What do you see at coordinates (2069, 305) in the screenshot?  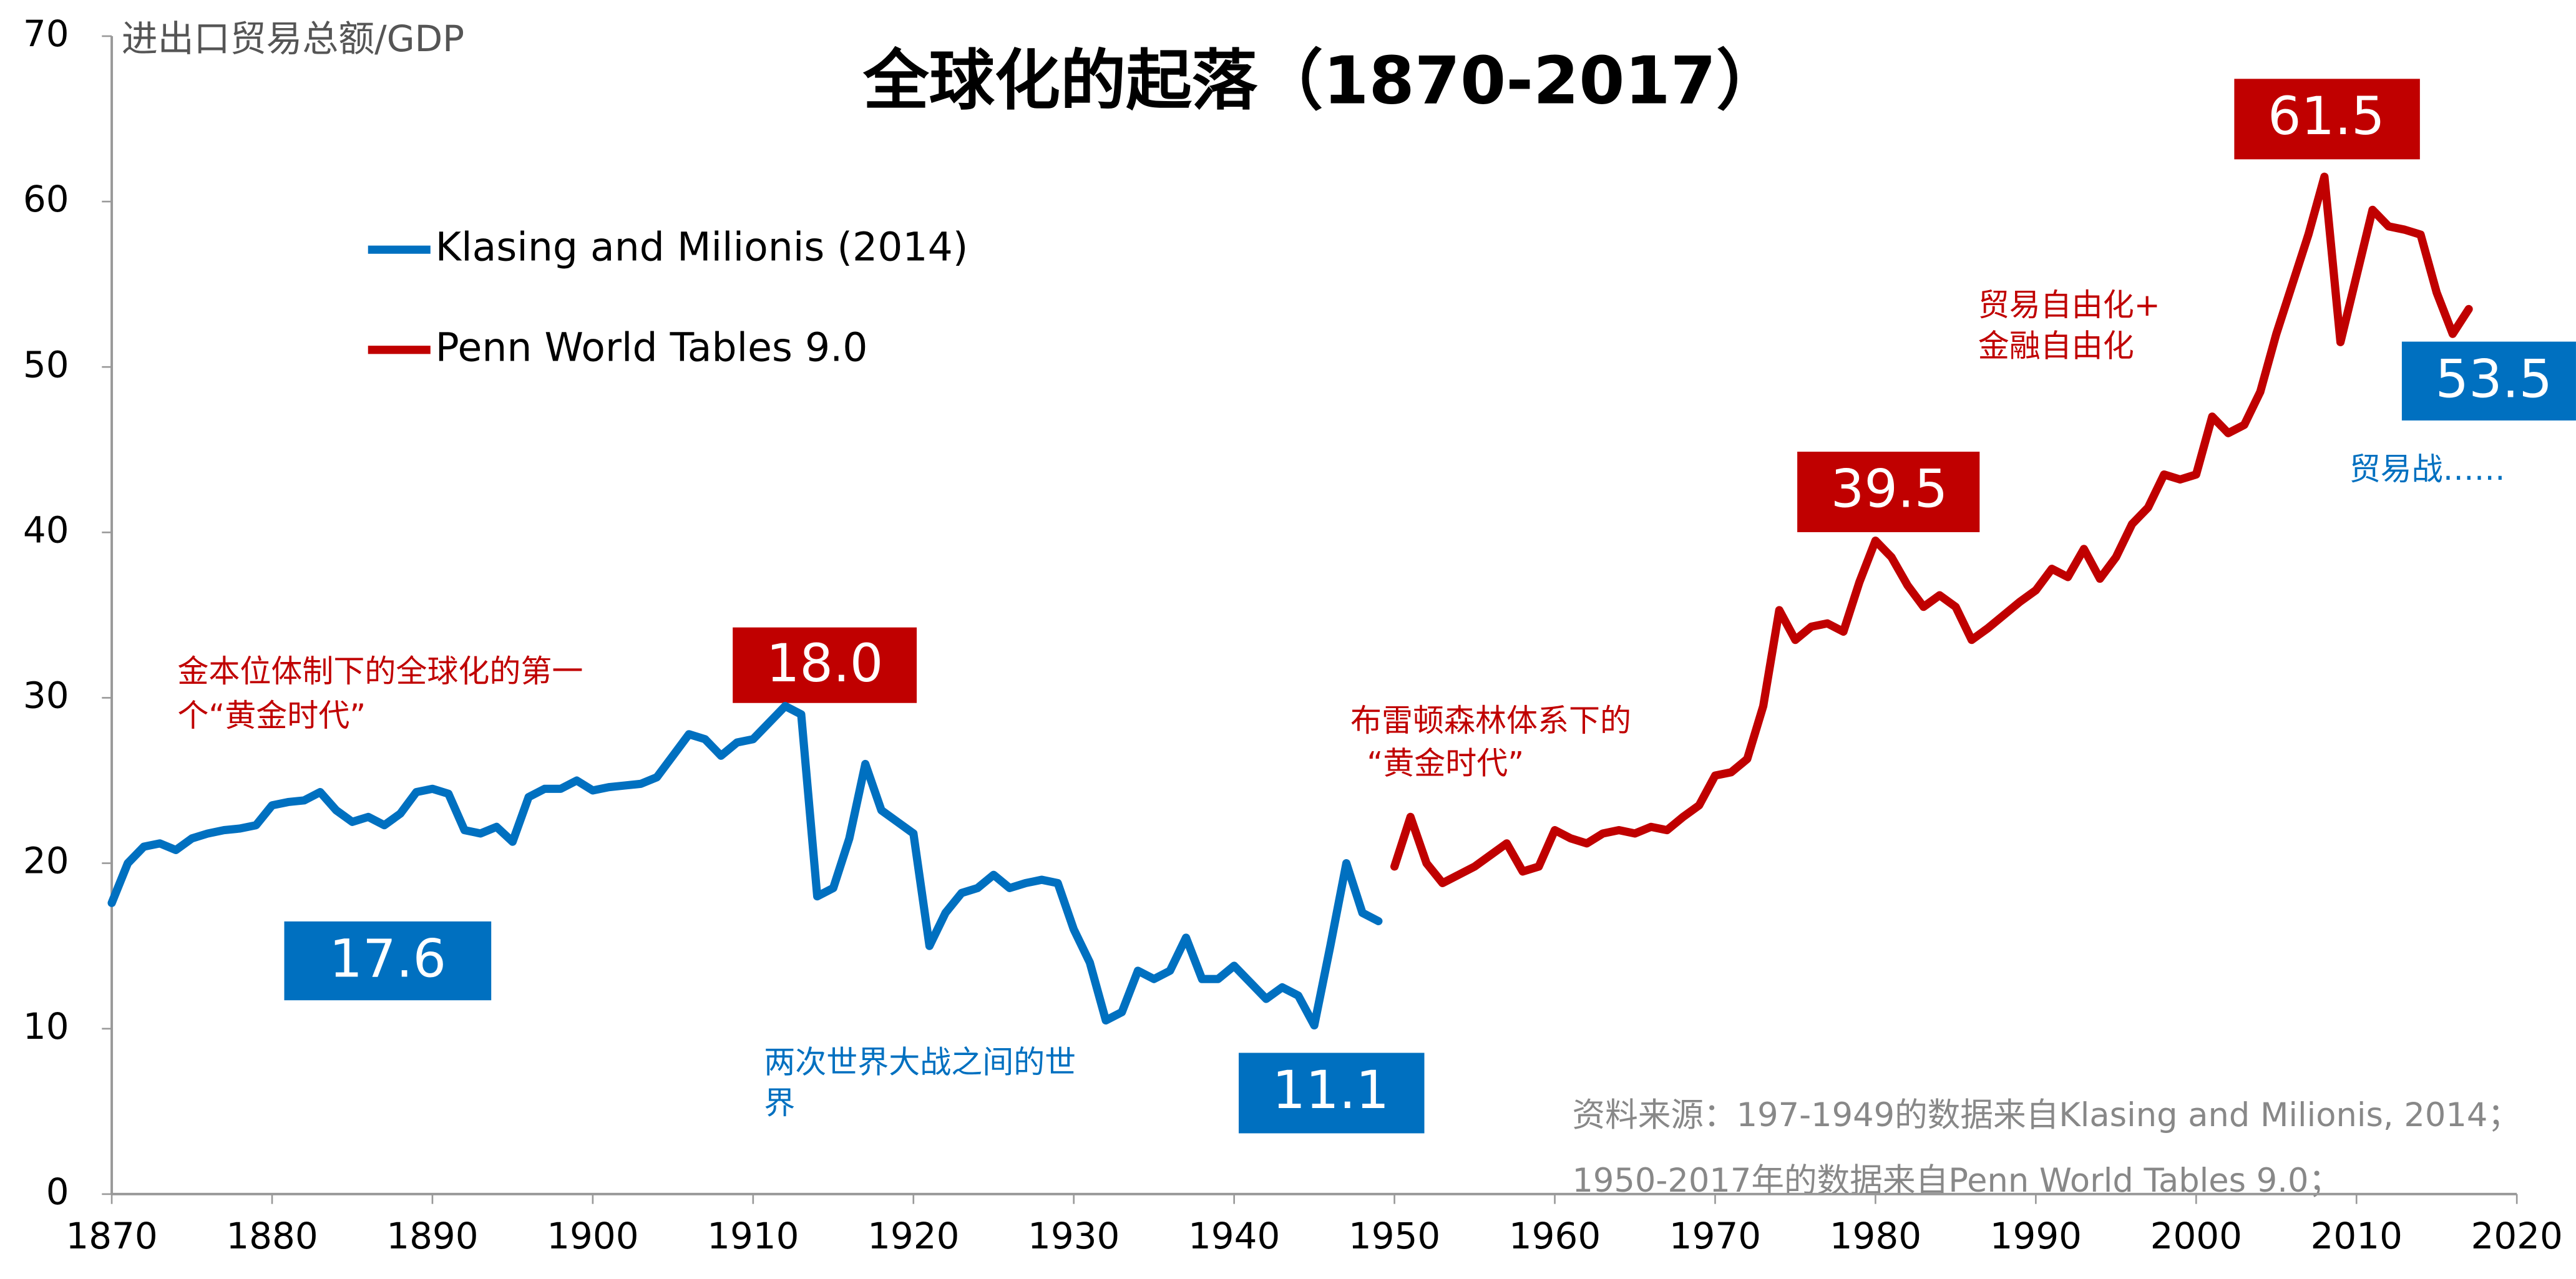 I see `annotation: 贸易自由化+` at bounding box center [2069, 305].